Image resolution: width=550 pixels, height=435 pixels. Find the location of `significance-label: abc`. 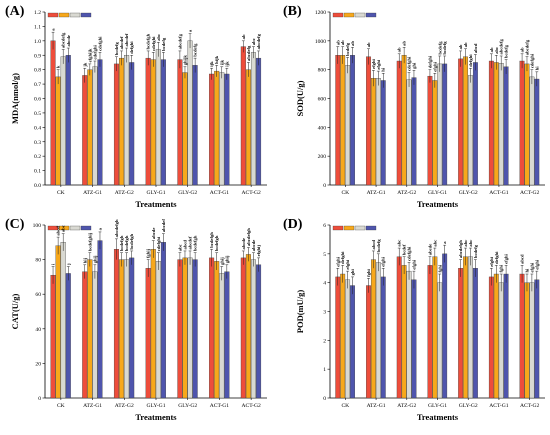

significance-label: abc is located at coordinates (470, 243).